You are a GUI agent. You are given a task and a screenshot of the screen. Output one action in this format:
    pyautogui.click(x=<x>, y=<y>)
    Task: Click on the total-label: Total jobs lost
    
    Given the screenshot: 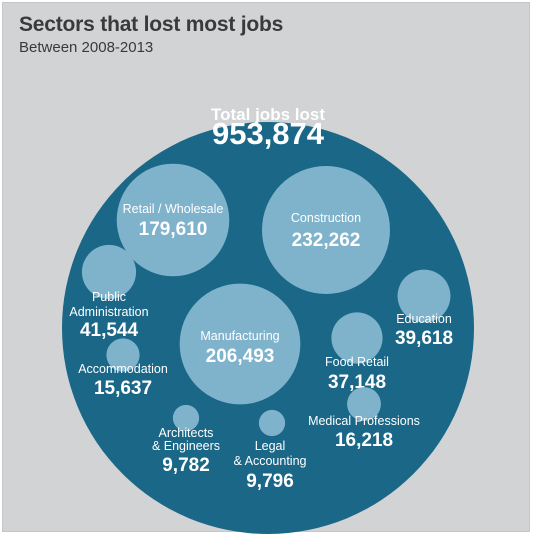 What is the action you would take?
    pyautogui.click(x=268, y=114)
    